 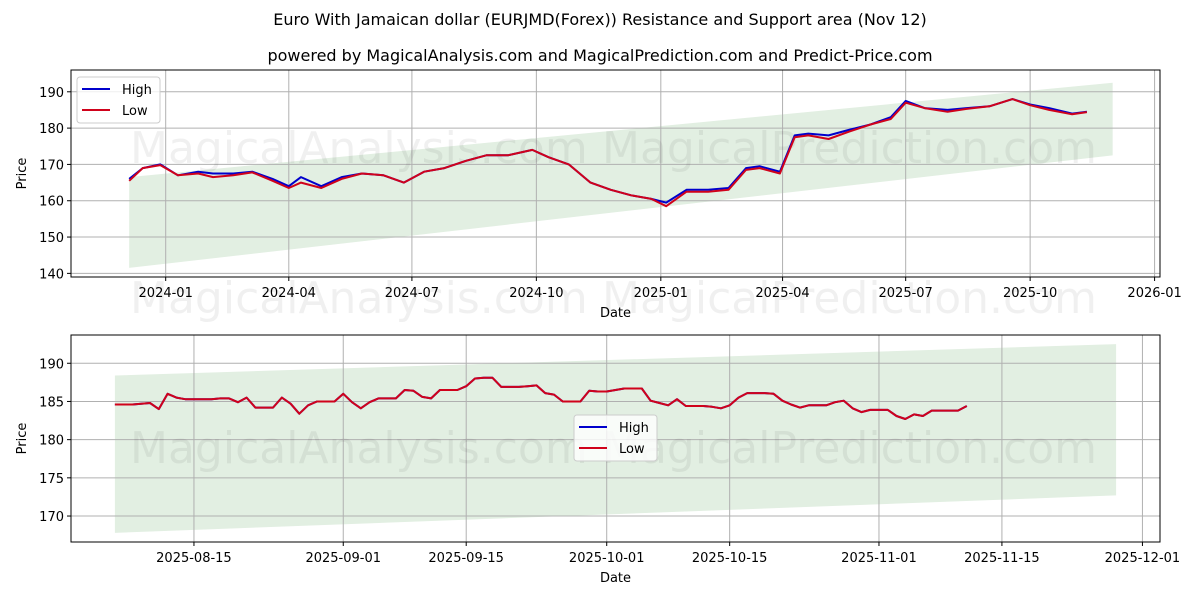 What do you see at coordinates (51, 202) in the screenshot?
I see `y-tick-label: 160` at bounding box center [51, 202].